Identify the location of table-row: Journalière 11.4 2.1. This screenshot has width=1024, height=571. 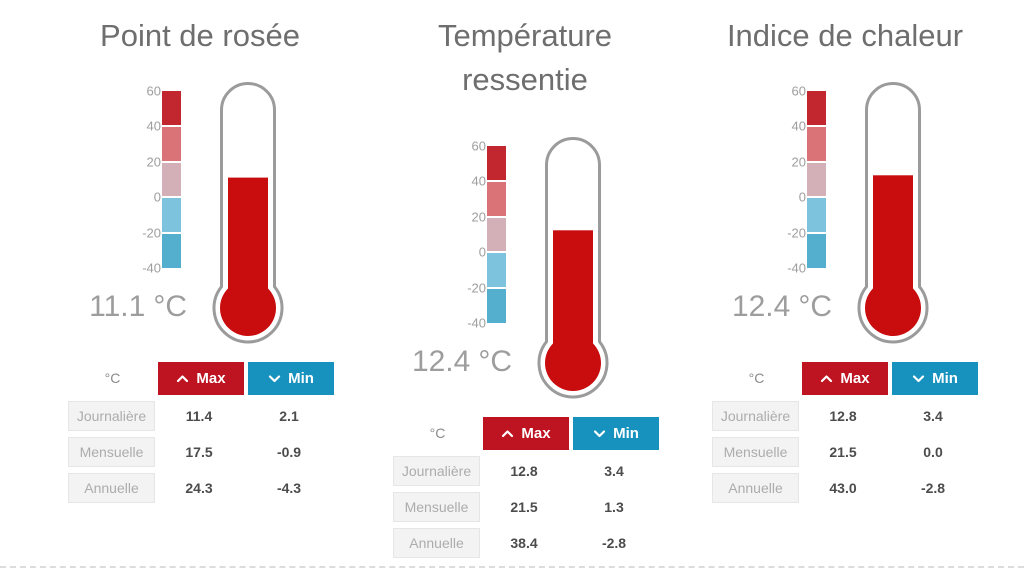
(201, 416).